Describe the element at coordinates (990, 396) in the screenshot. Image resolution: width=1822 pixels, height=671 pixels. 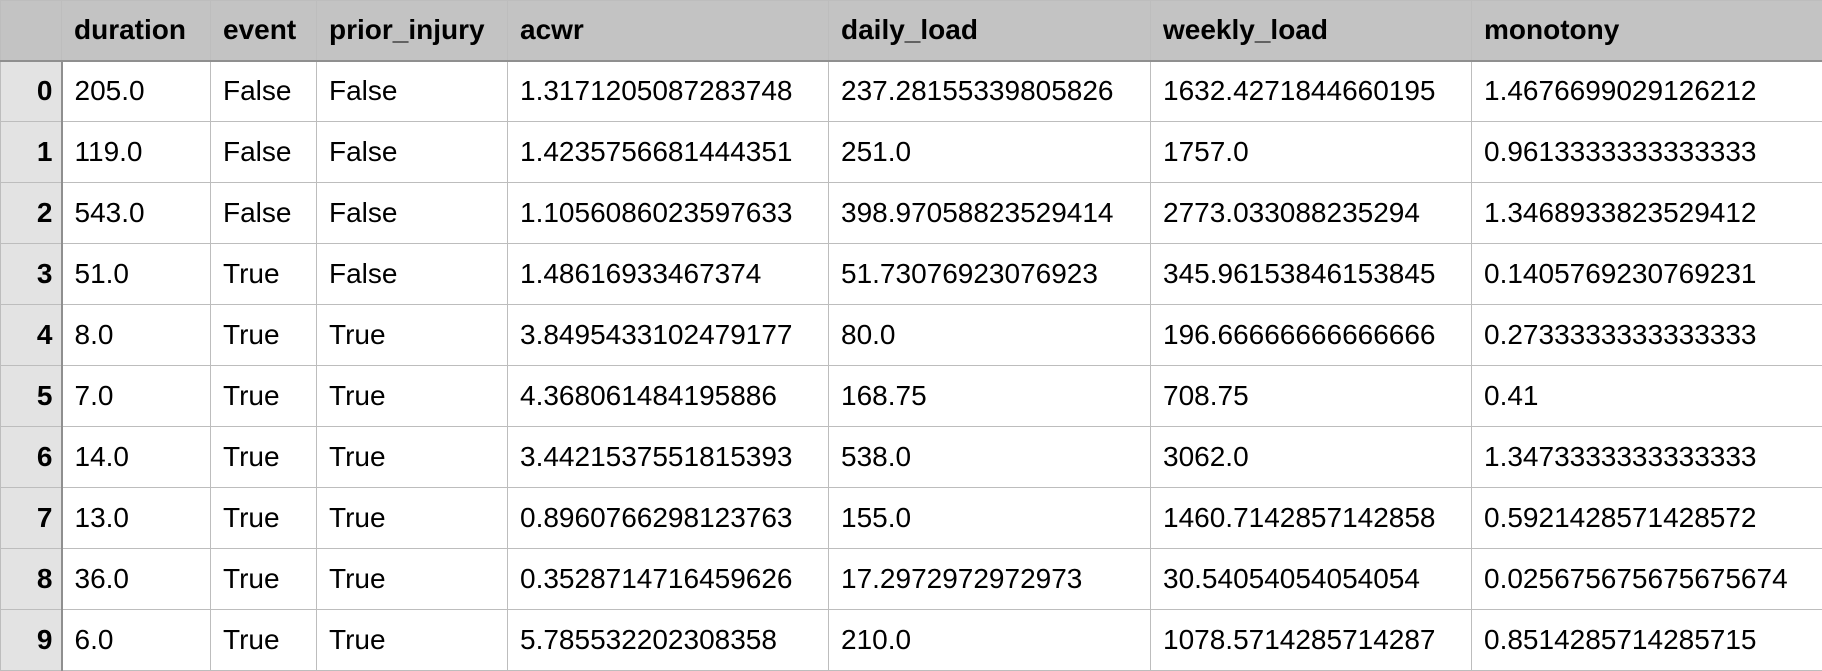
I see `cell-daily-load: 168.75` at that location.